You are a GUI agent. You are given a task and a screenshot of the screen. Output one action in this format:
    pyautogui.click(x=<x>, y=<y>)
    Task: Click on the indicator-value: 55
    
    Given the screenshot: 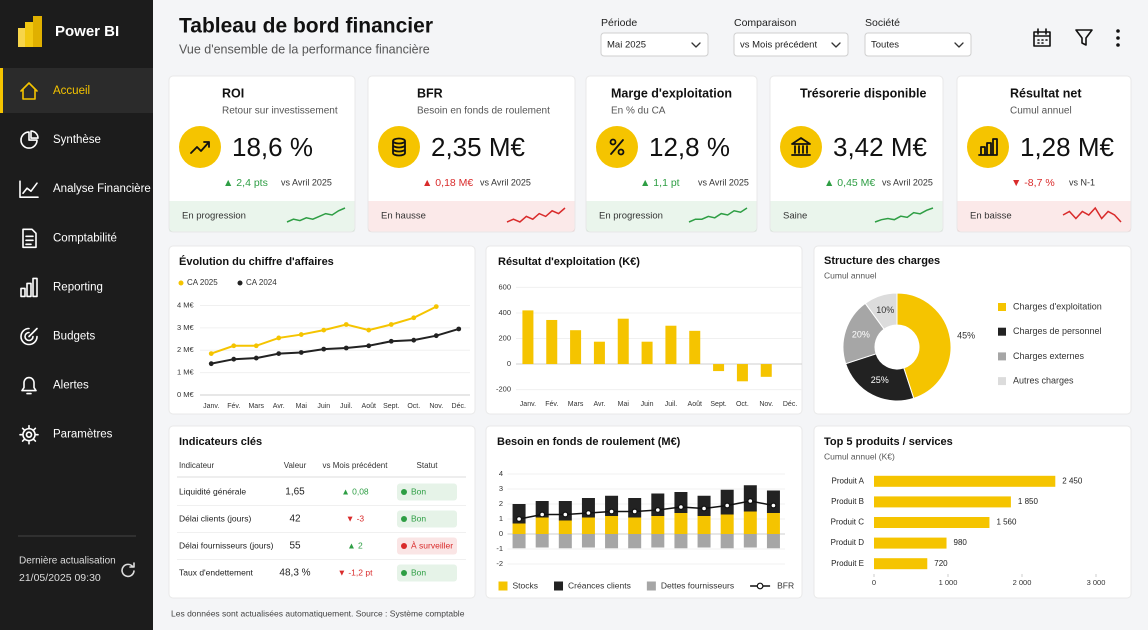 What is the action you would take?
    pyautogui.click(x=295, y=546)
    